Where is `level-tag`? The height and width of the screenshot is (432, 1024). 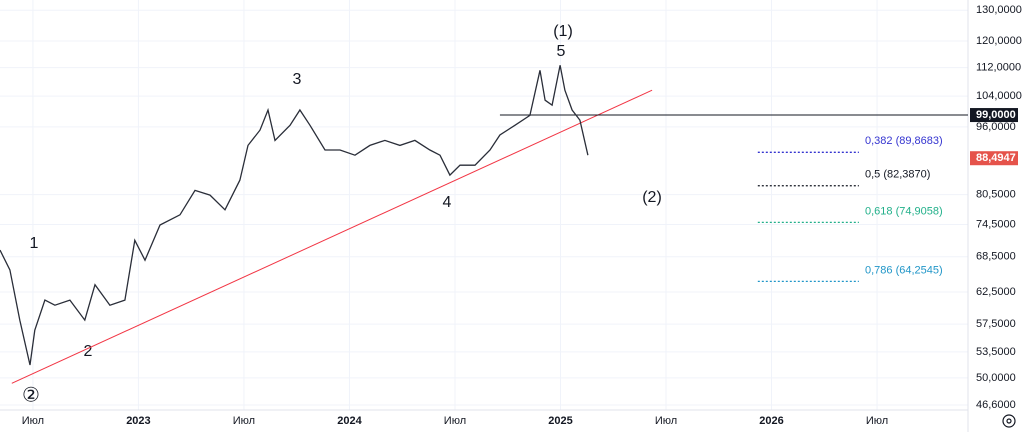
level-tag is located at coordinates (994, 115).